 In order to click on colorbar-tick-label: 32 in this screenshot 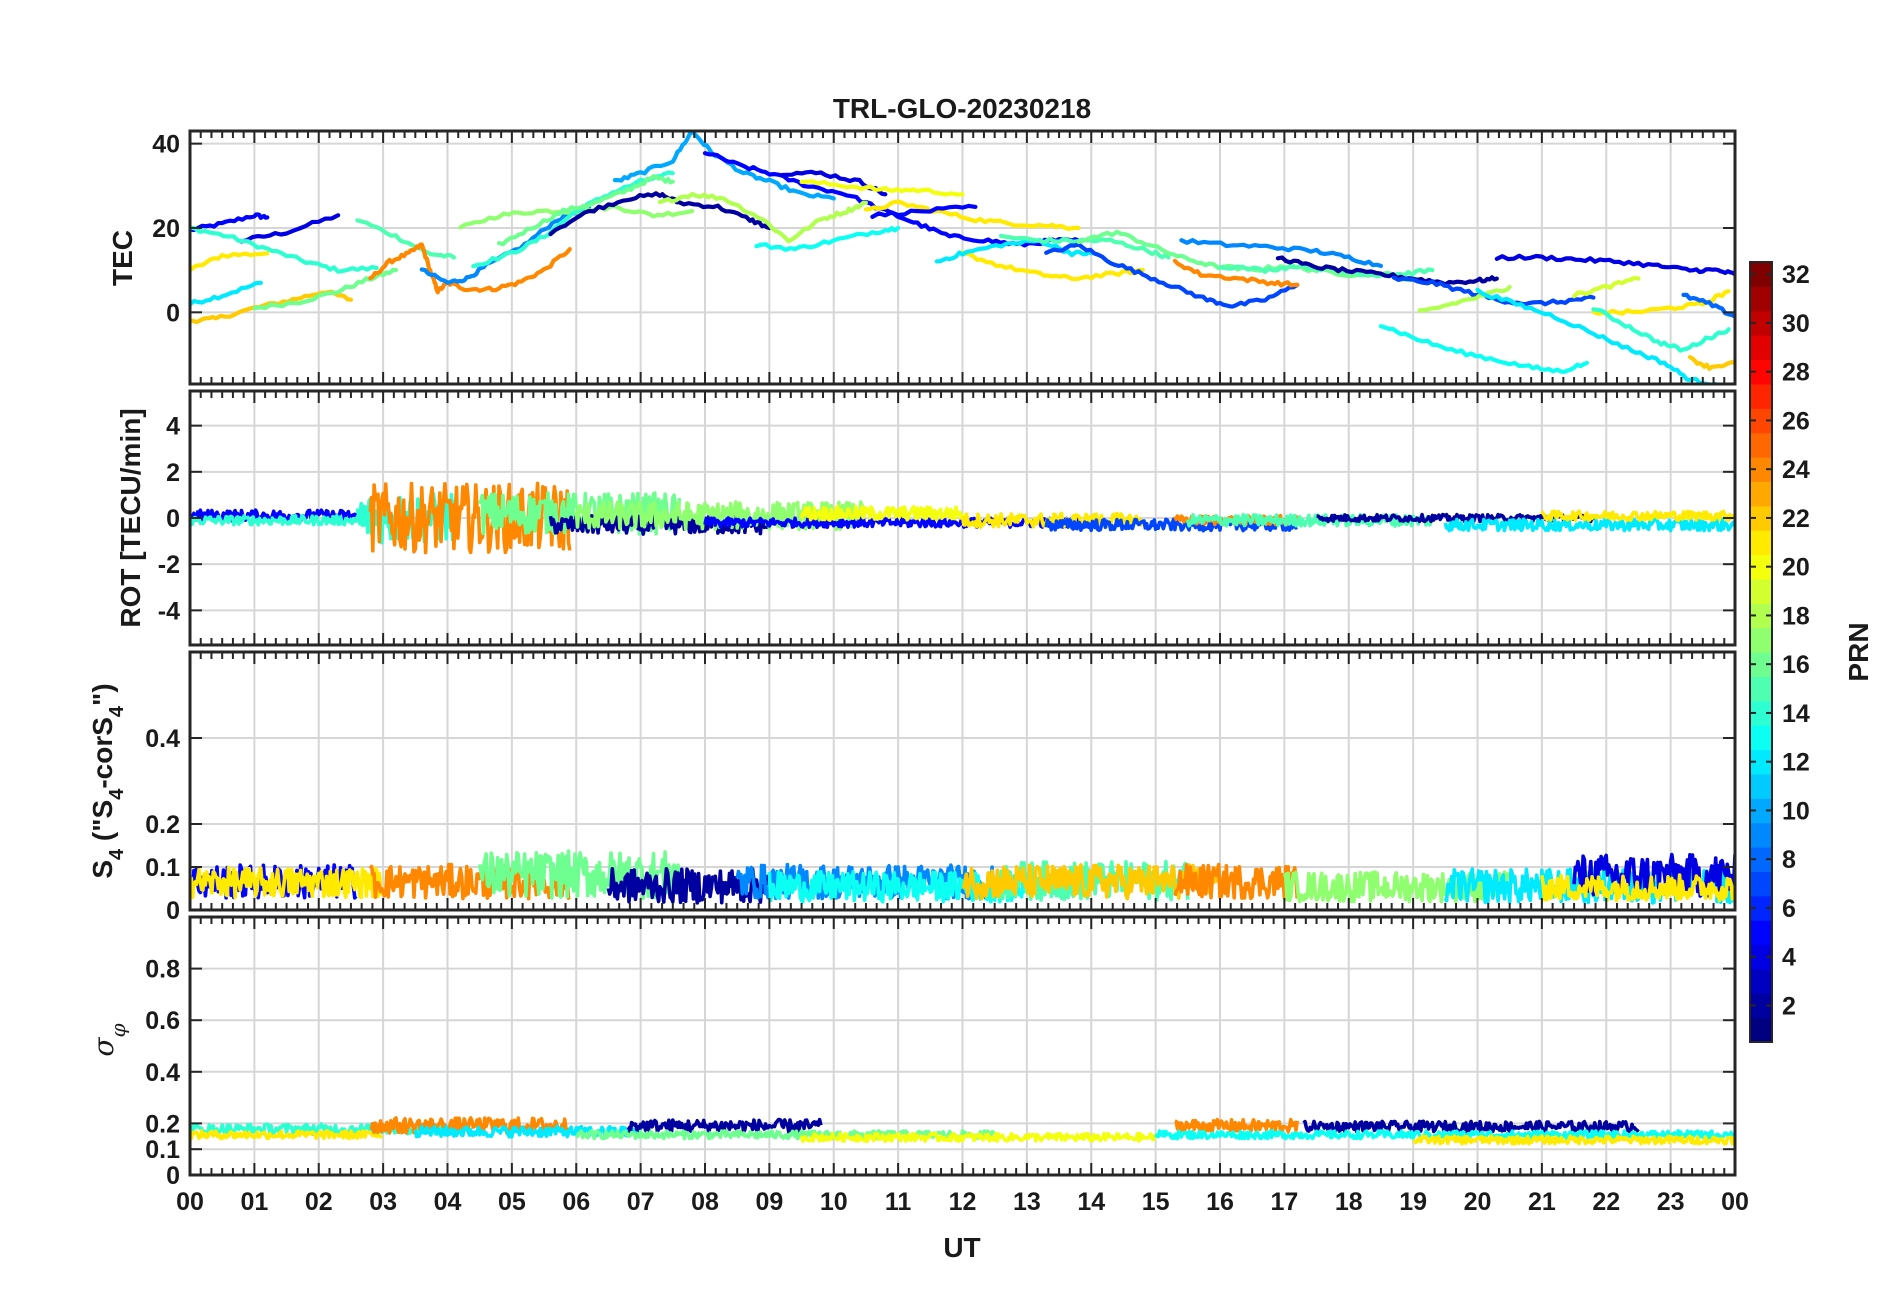, I will do `click(1796, 275)`.